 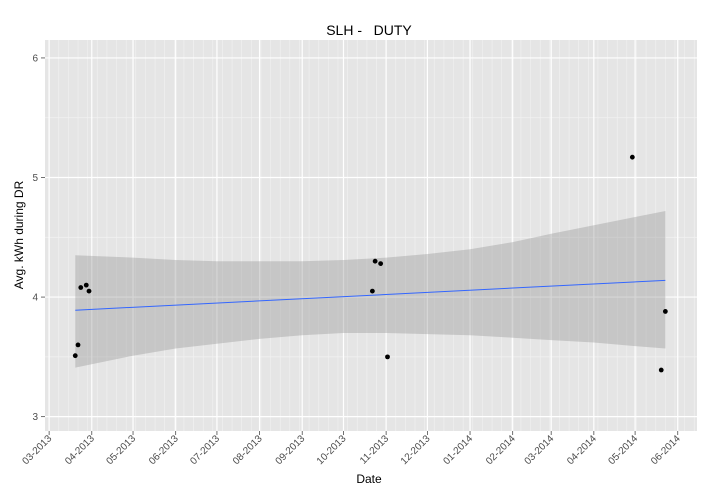 I want to click on x-axis-title: Date, so click(x=369, y=479).